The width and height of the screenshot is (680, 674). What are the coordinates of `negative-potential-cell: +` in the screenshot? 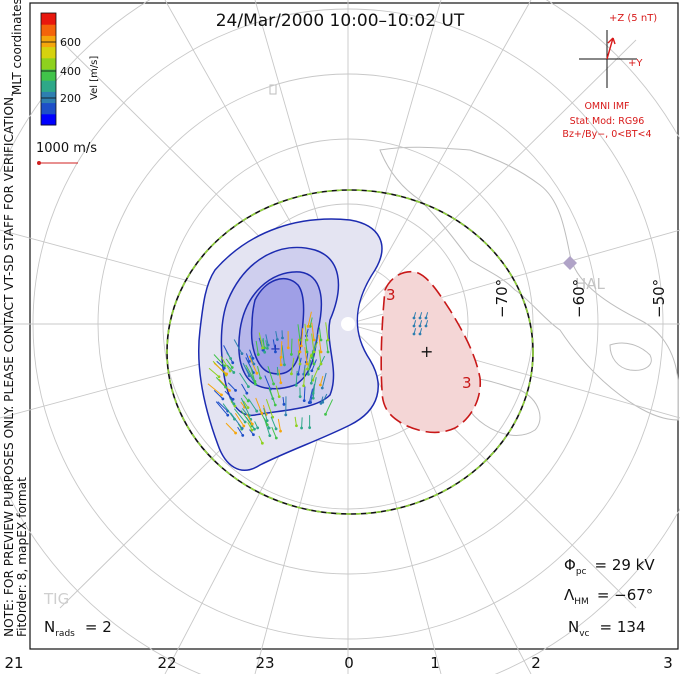 It's located at (290, 344).